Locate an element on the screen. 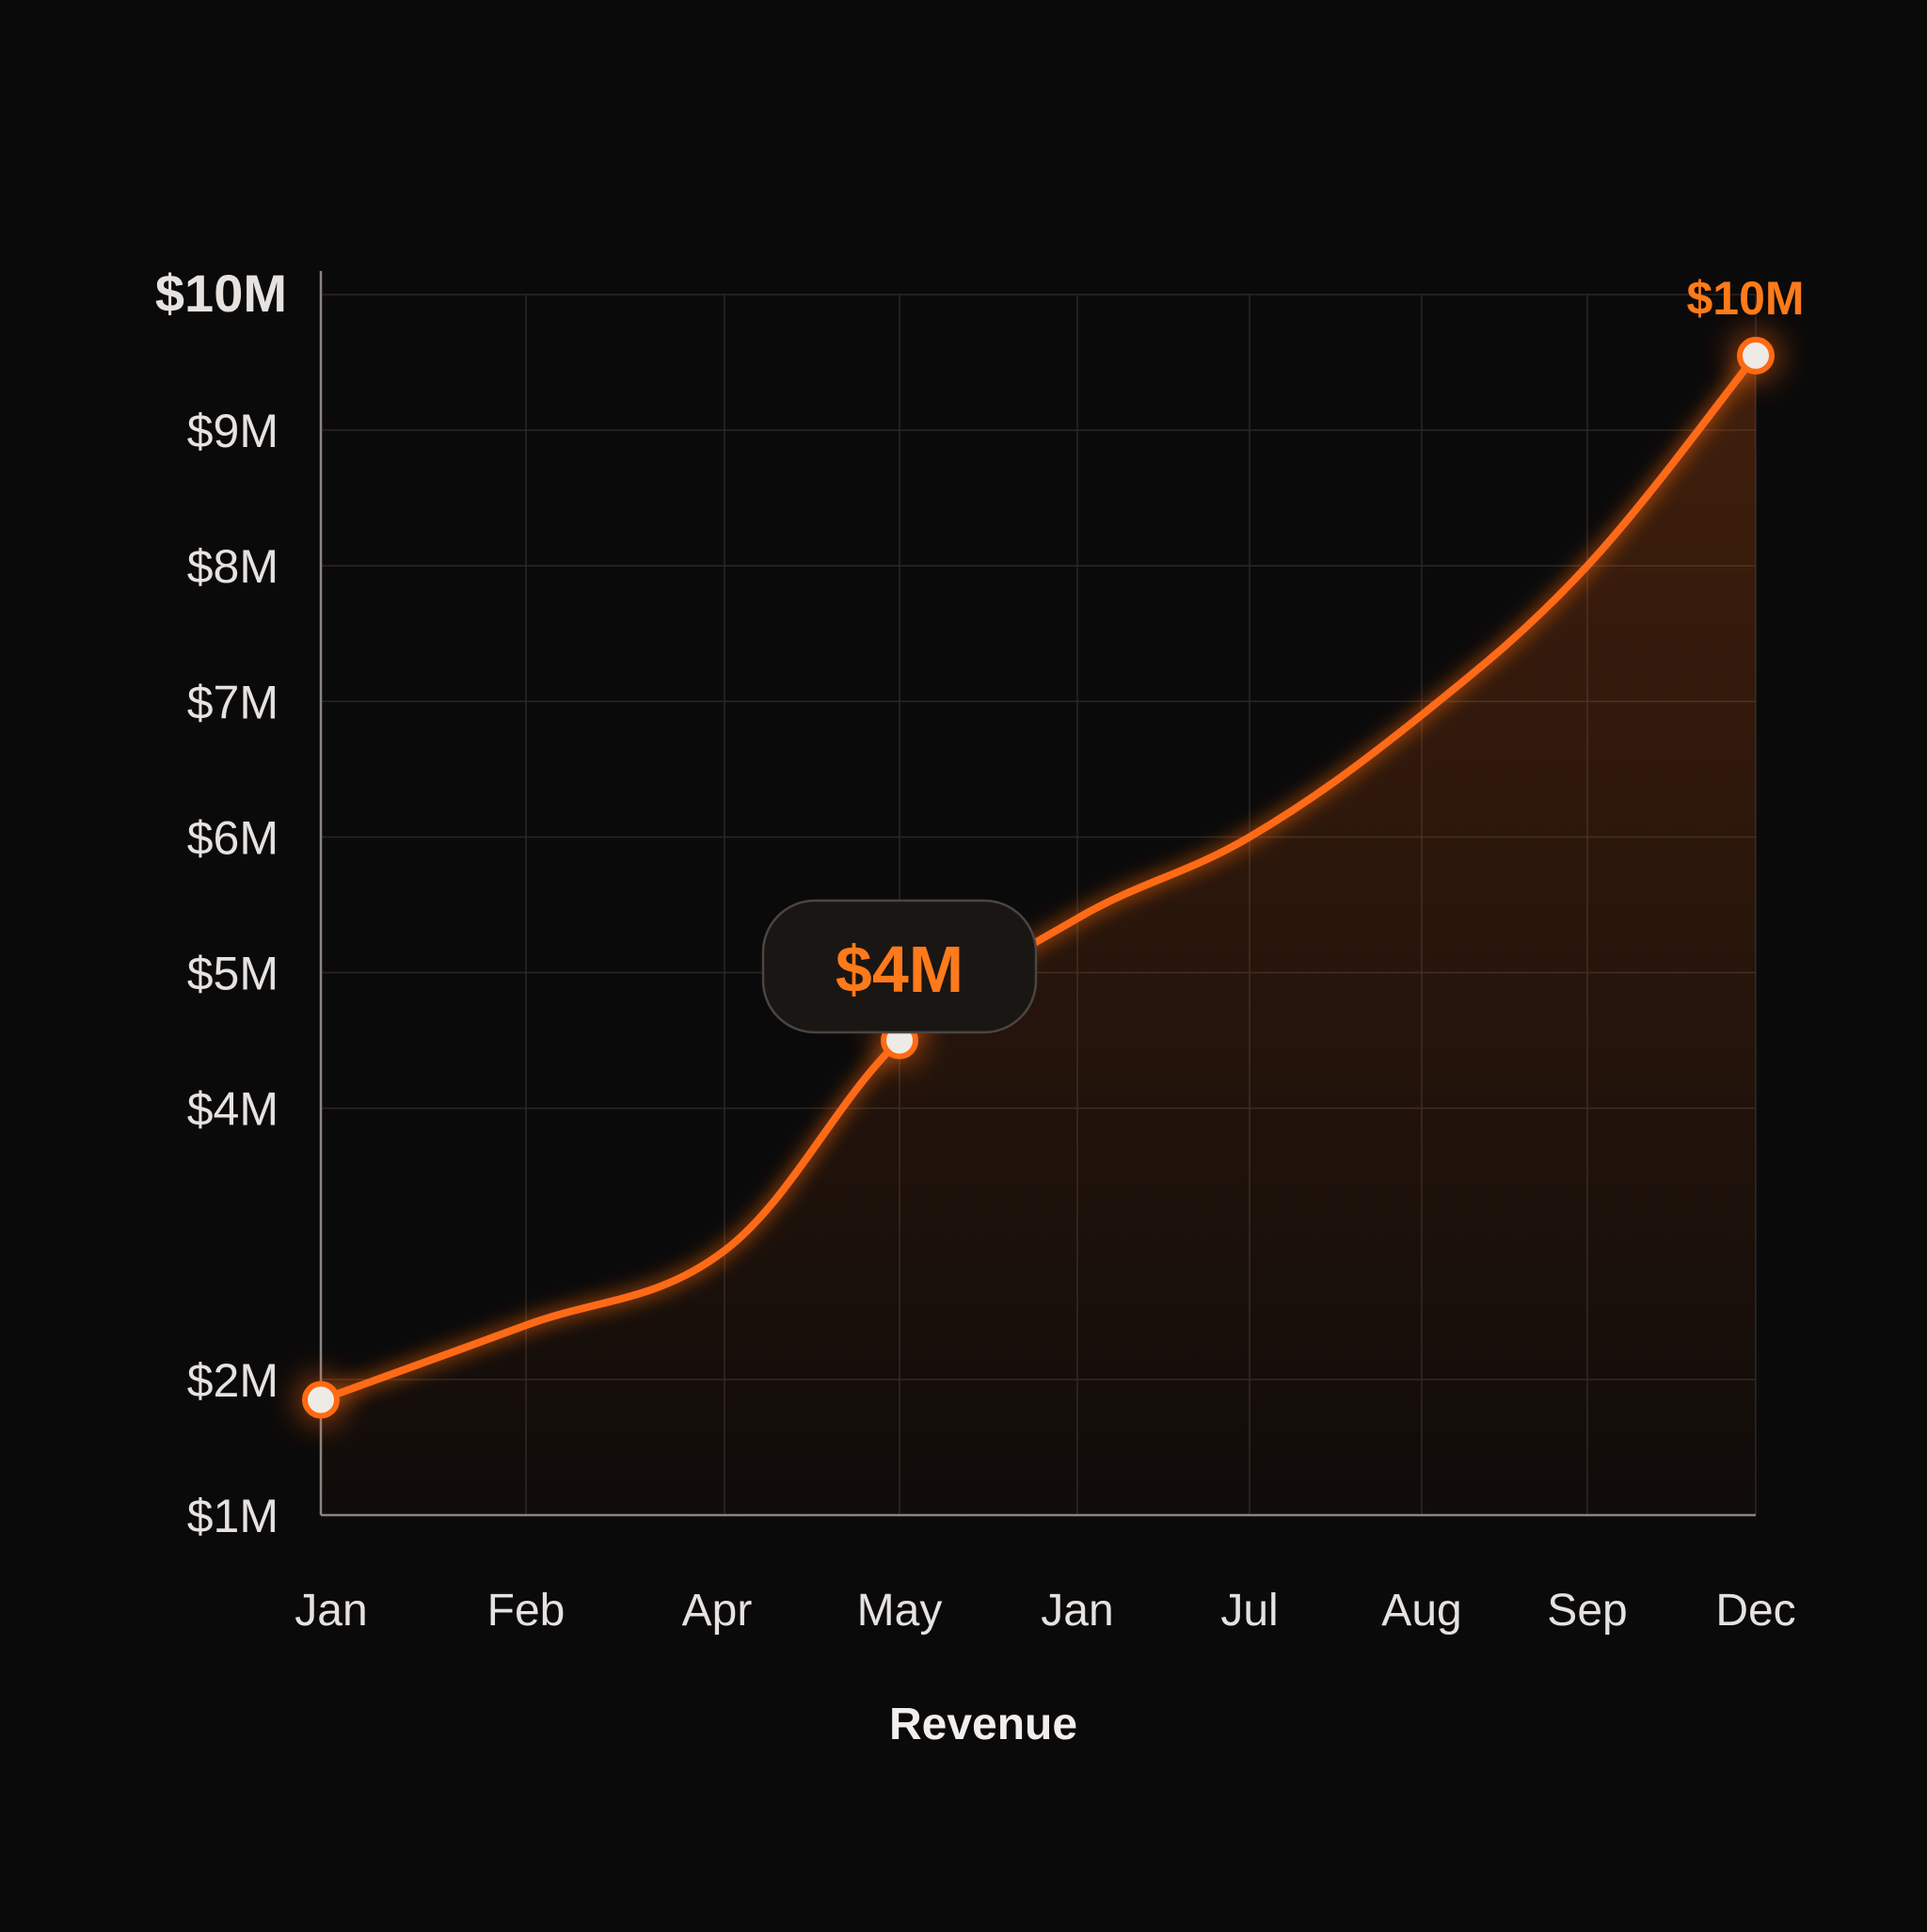 The width and height of the screenshot is (1927, 1932). x-tick-label: Apr is located at coordinates (717, 1611).